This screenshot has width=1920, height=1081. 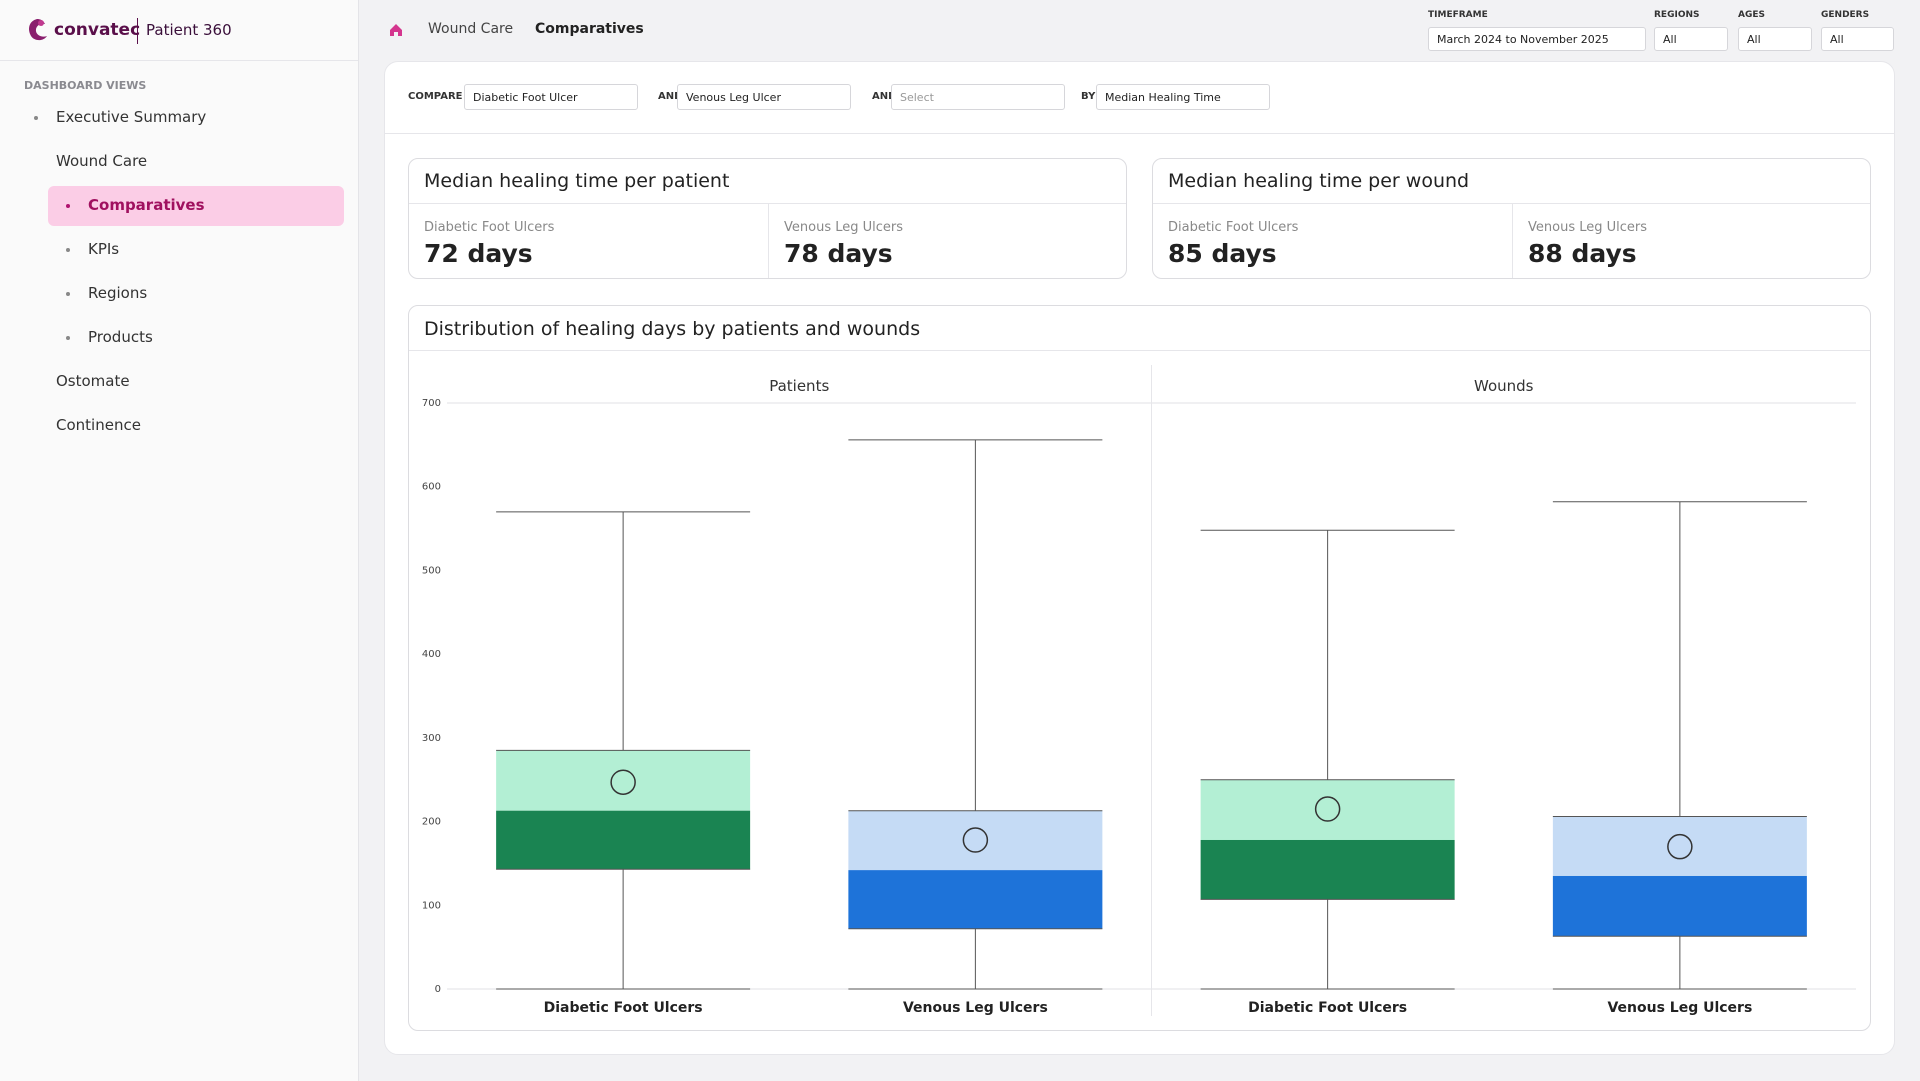 I want to click on brand-name: convatec, so click(x=97, y=30).